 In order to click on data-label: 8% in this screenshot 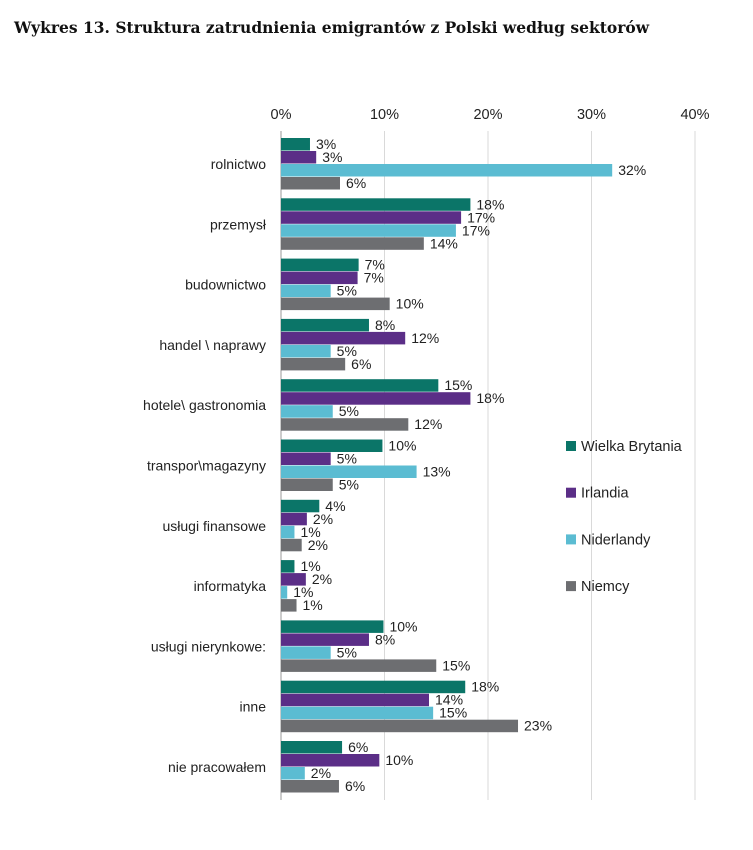, I will do `click(385, 325)`.